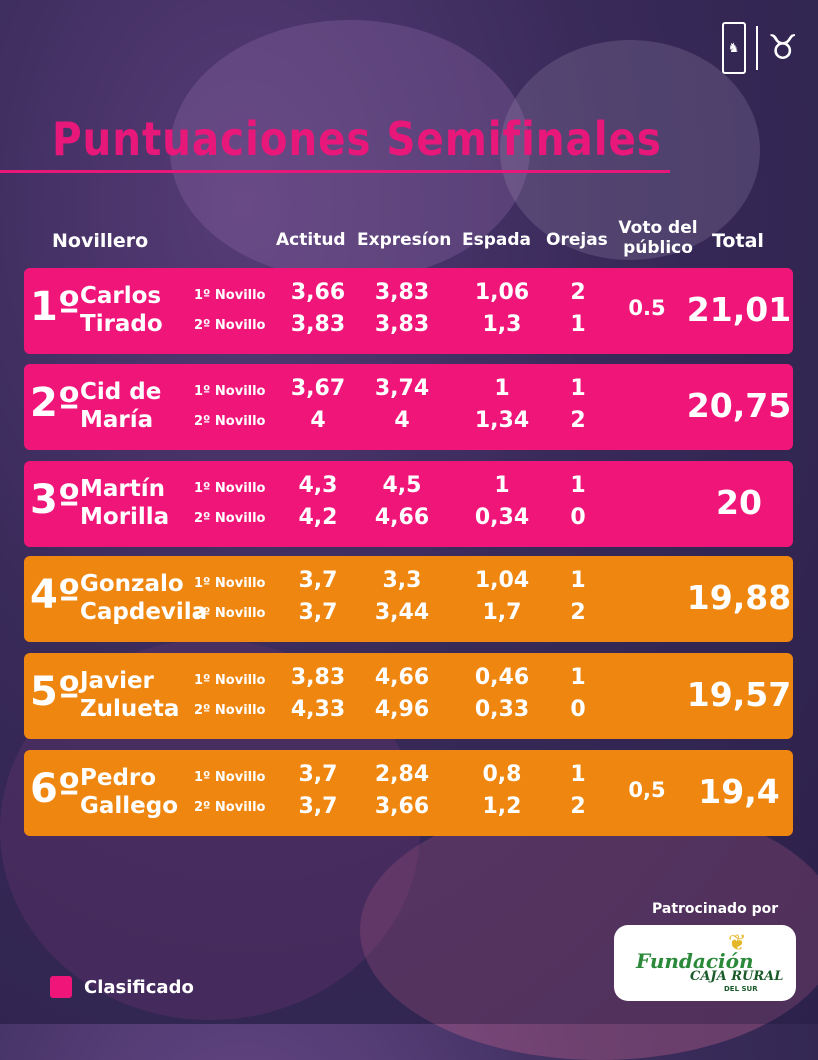  I want to click on sponsor-logo: ❦ Fundación CAJA RURAL DEL SUR, so click(705, 963).